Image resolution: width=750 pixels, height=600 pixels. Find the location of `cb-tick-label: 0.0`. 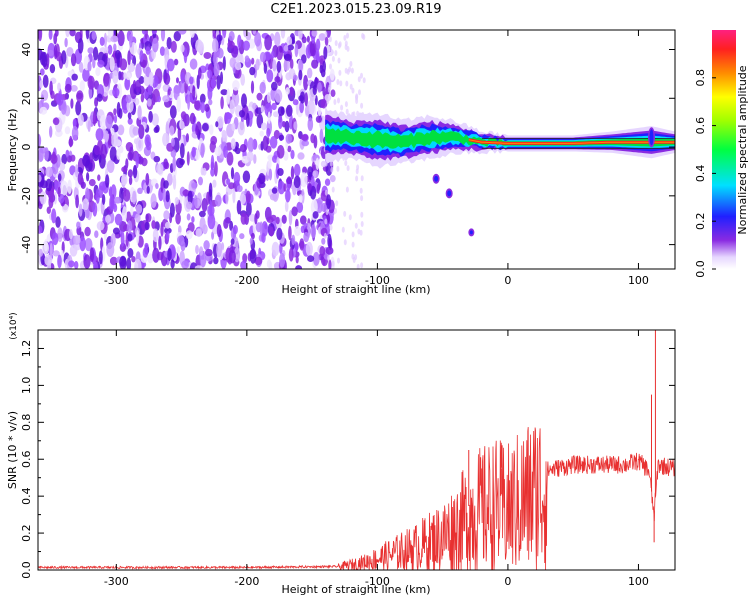

cb-tick-label: 0.0 is located at coordinates (700, 269).